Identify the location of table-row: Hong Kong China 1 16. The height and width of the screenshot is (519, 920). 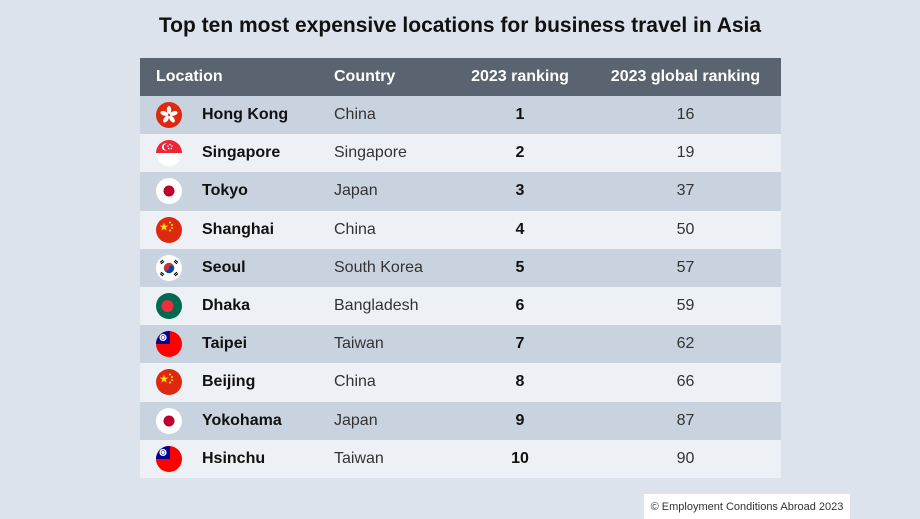
(460, 115).